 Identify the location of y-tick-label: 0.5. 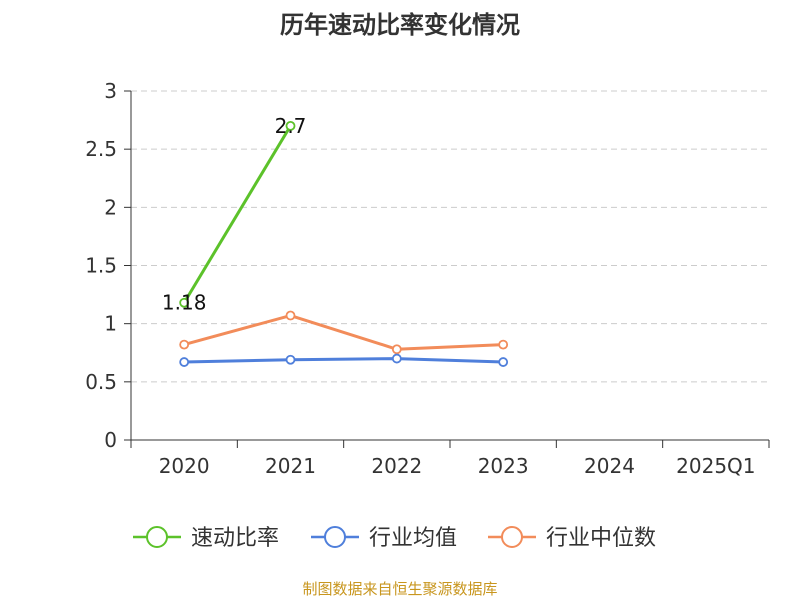
(101, 382).